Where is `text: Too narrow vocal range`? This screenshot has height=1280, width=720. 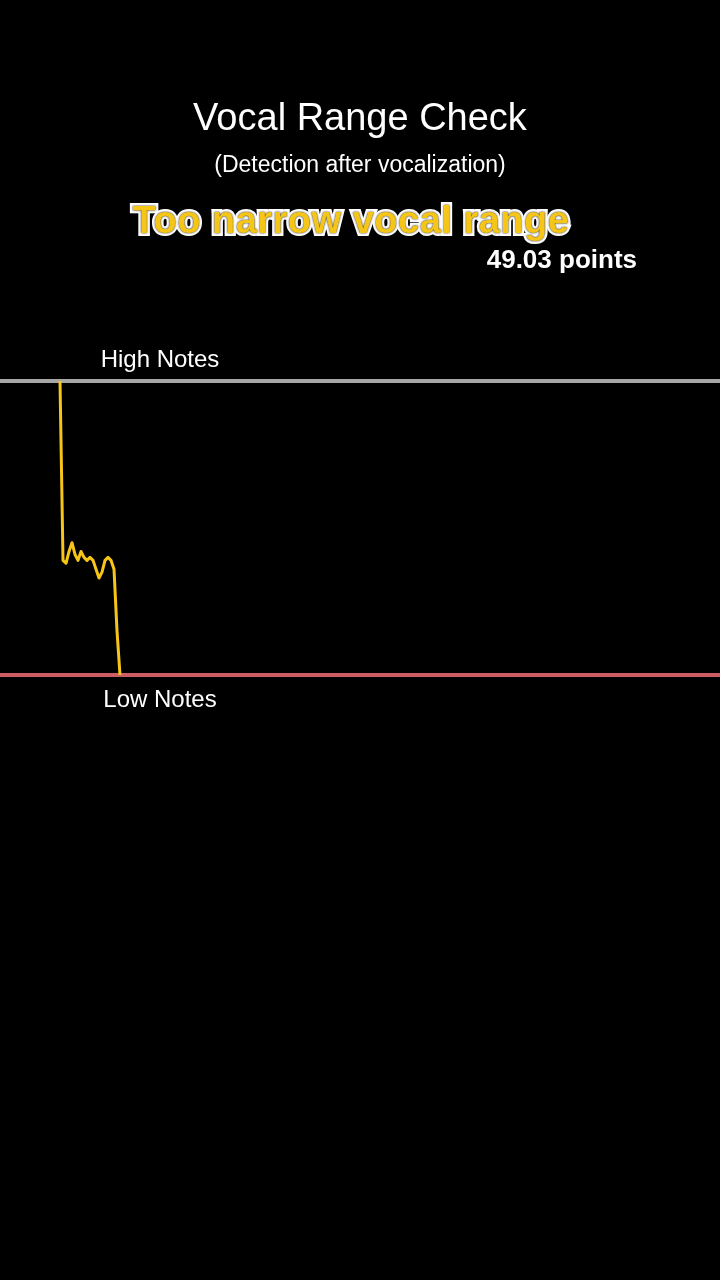
text: Too narrow vocal range is located at coordinates (351, 220).